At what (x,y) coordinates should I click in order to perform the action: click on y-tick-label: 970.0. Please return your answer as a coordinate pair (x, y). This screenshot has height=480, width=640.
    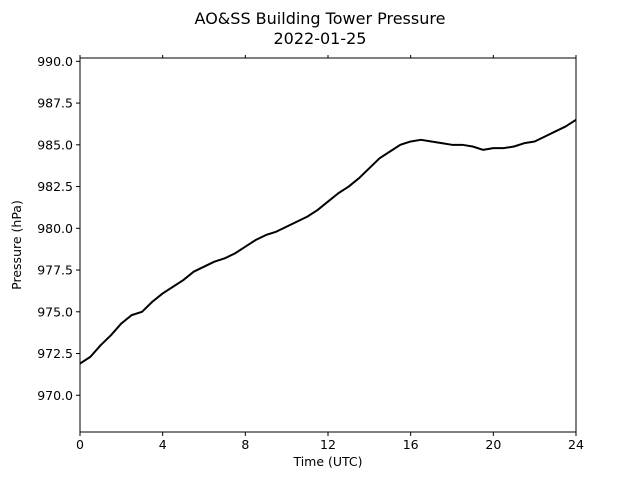
    Looking at the image, I should click on (55, 395).